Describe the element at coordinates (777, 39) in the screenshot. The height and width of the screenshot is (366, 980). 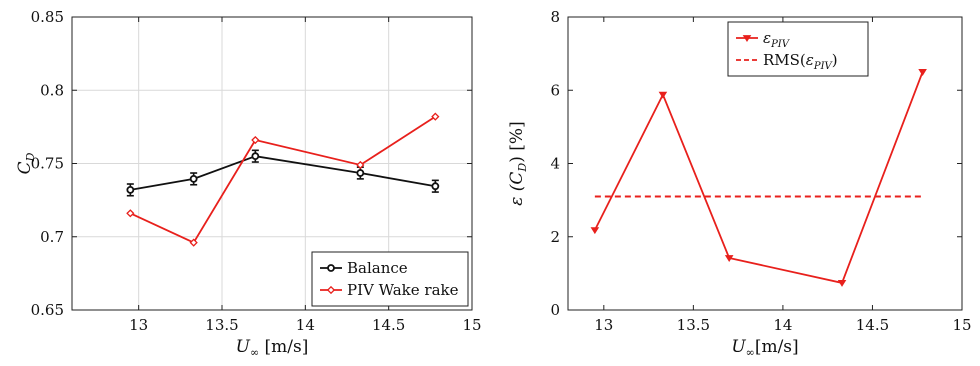
I see `legend-label: εPIV` at that location.